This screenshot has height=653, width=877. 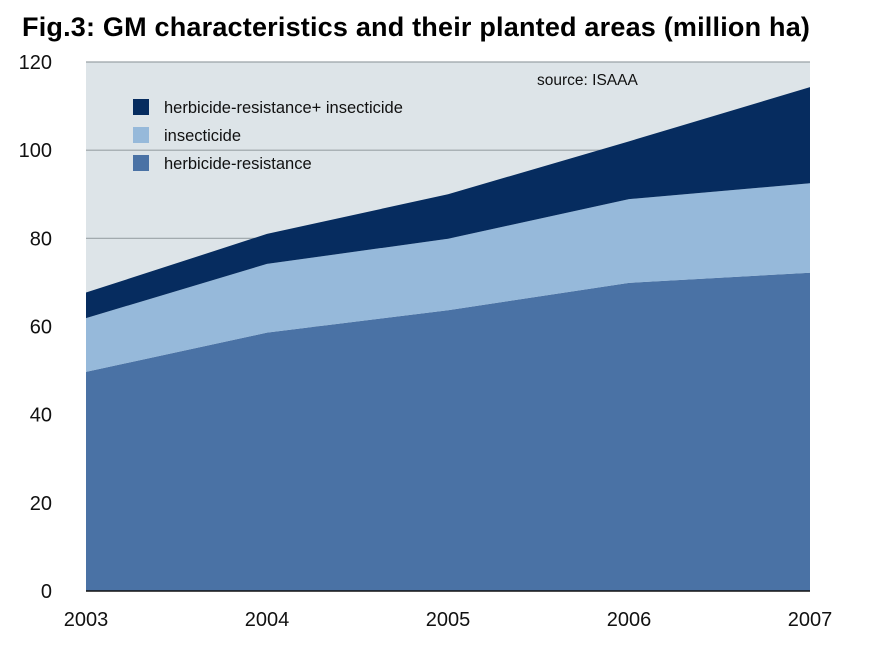 What do you see at coordinates (283, 108) in the screenshot?
I see `legend-label: herbicide-resistance+ insecticide` at bounding box center [283, 108].